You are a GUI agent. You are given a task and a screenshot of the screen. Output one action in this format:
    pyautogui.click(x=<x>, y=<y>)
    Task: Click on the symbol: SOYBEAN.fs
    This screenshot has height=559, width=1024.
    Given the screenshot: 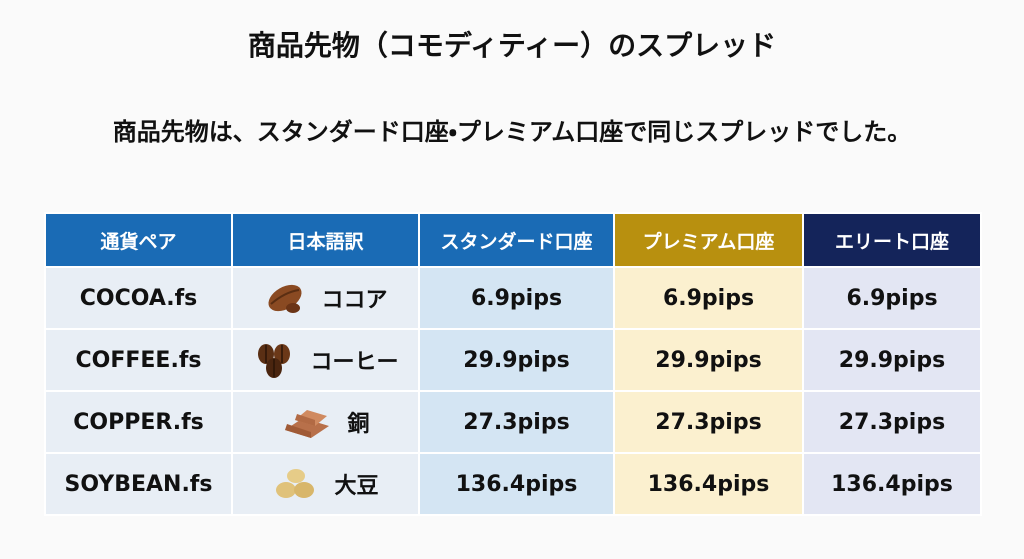 What is the action you would take?
    pyautogui.click(x=138, y=484)
    